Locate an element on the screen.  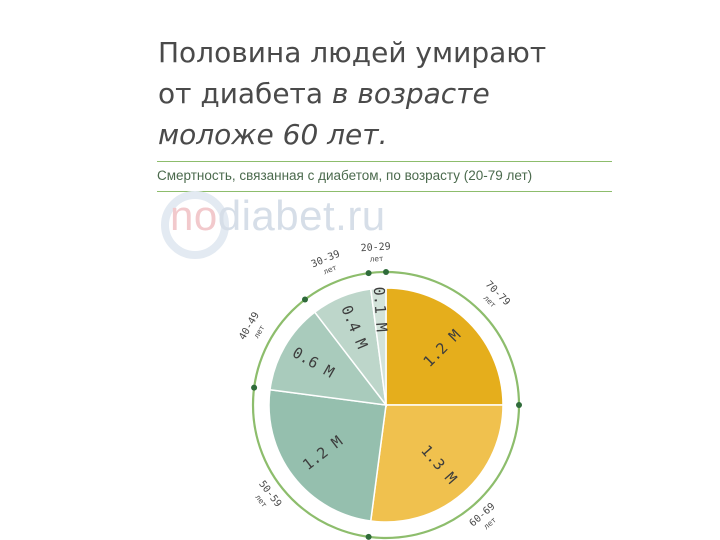
title-line-3: моложе 60 лет. is located at coordinates (273, 134).